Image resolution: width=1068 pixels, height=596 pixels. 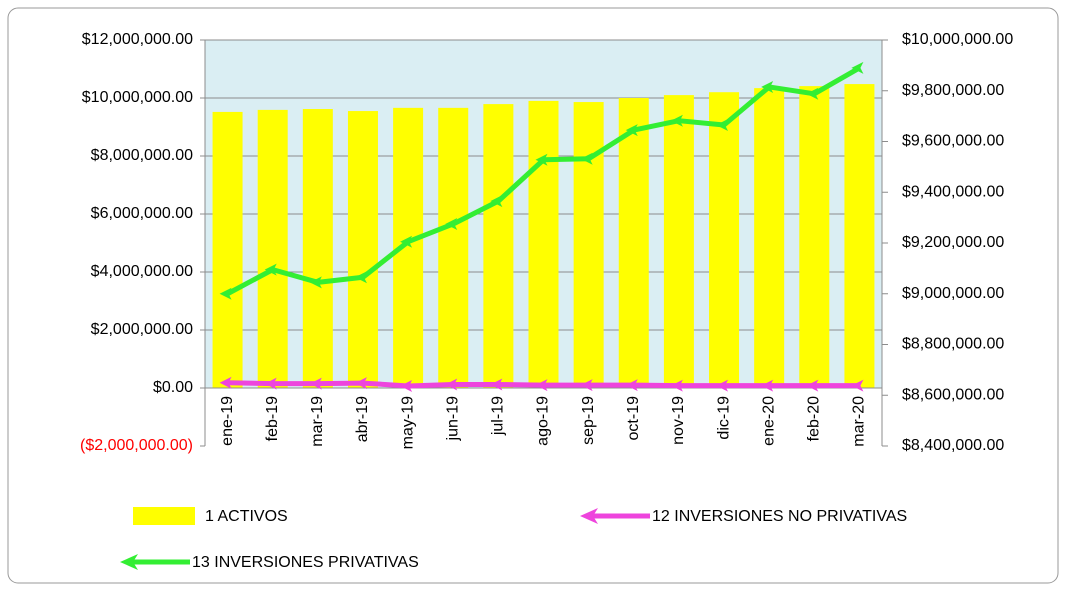 I want to click on x-tick-label: ago-19, so click(x=543, y=421).